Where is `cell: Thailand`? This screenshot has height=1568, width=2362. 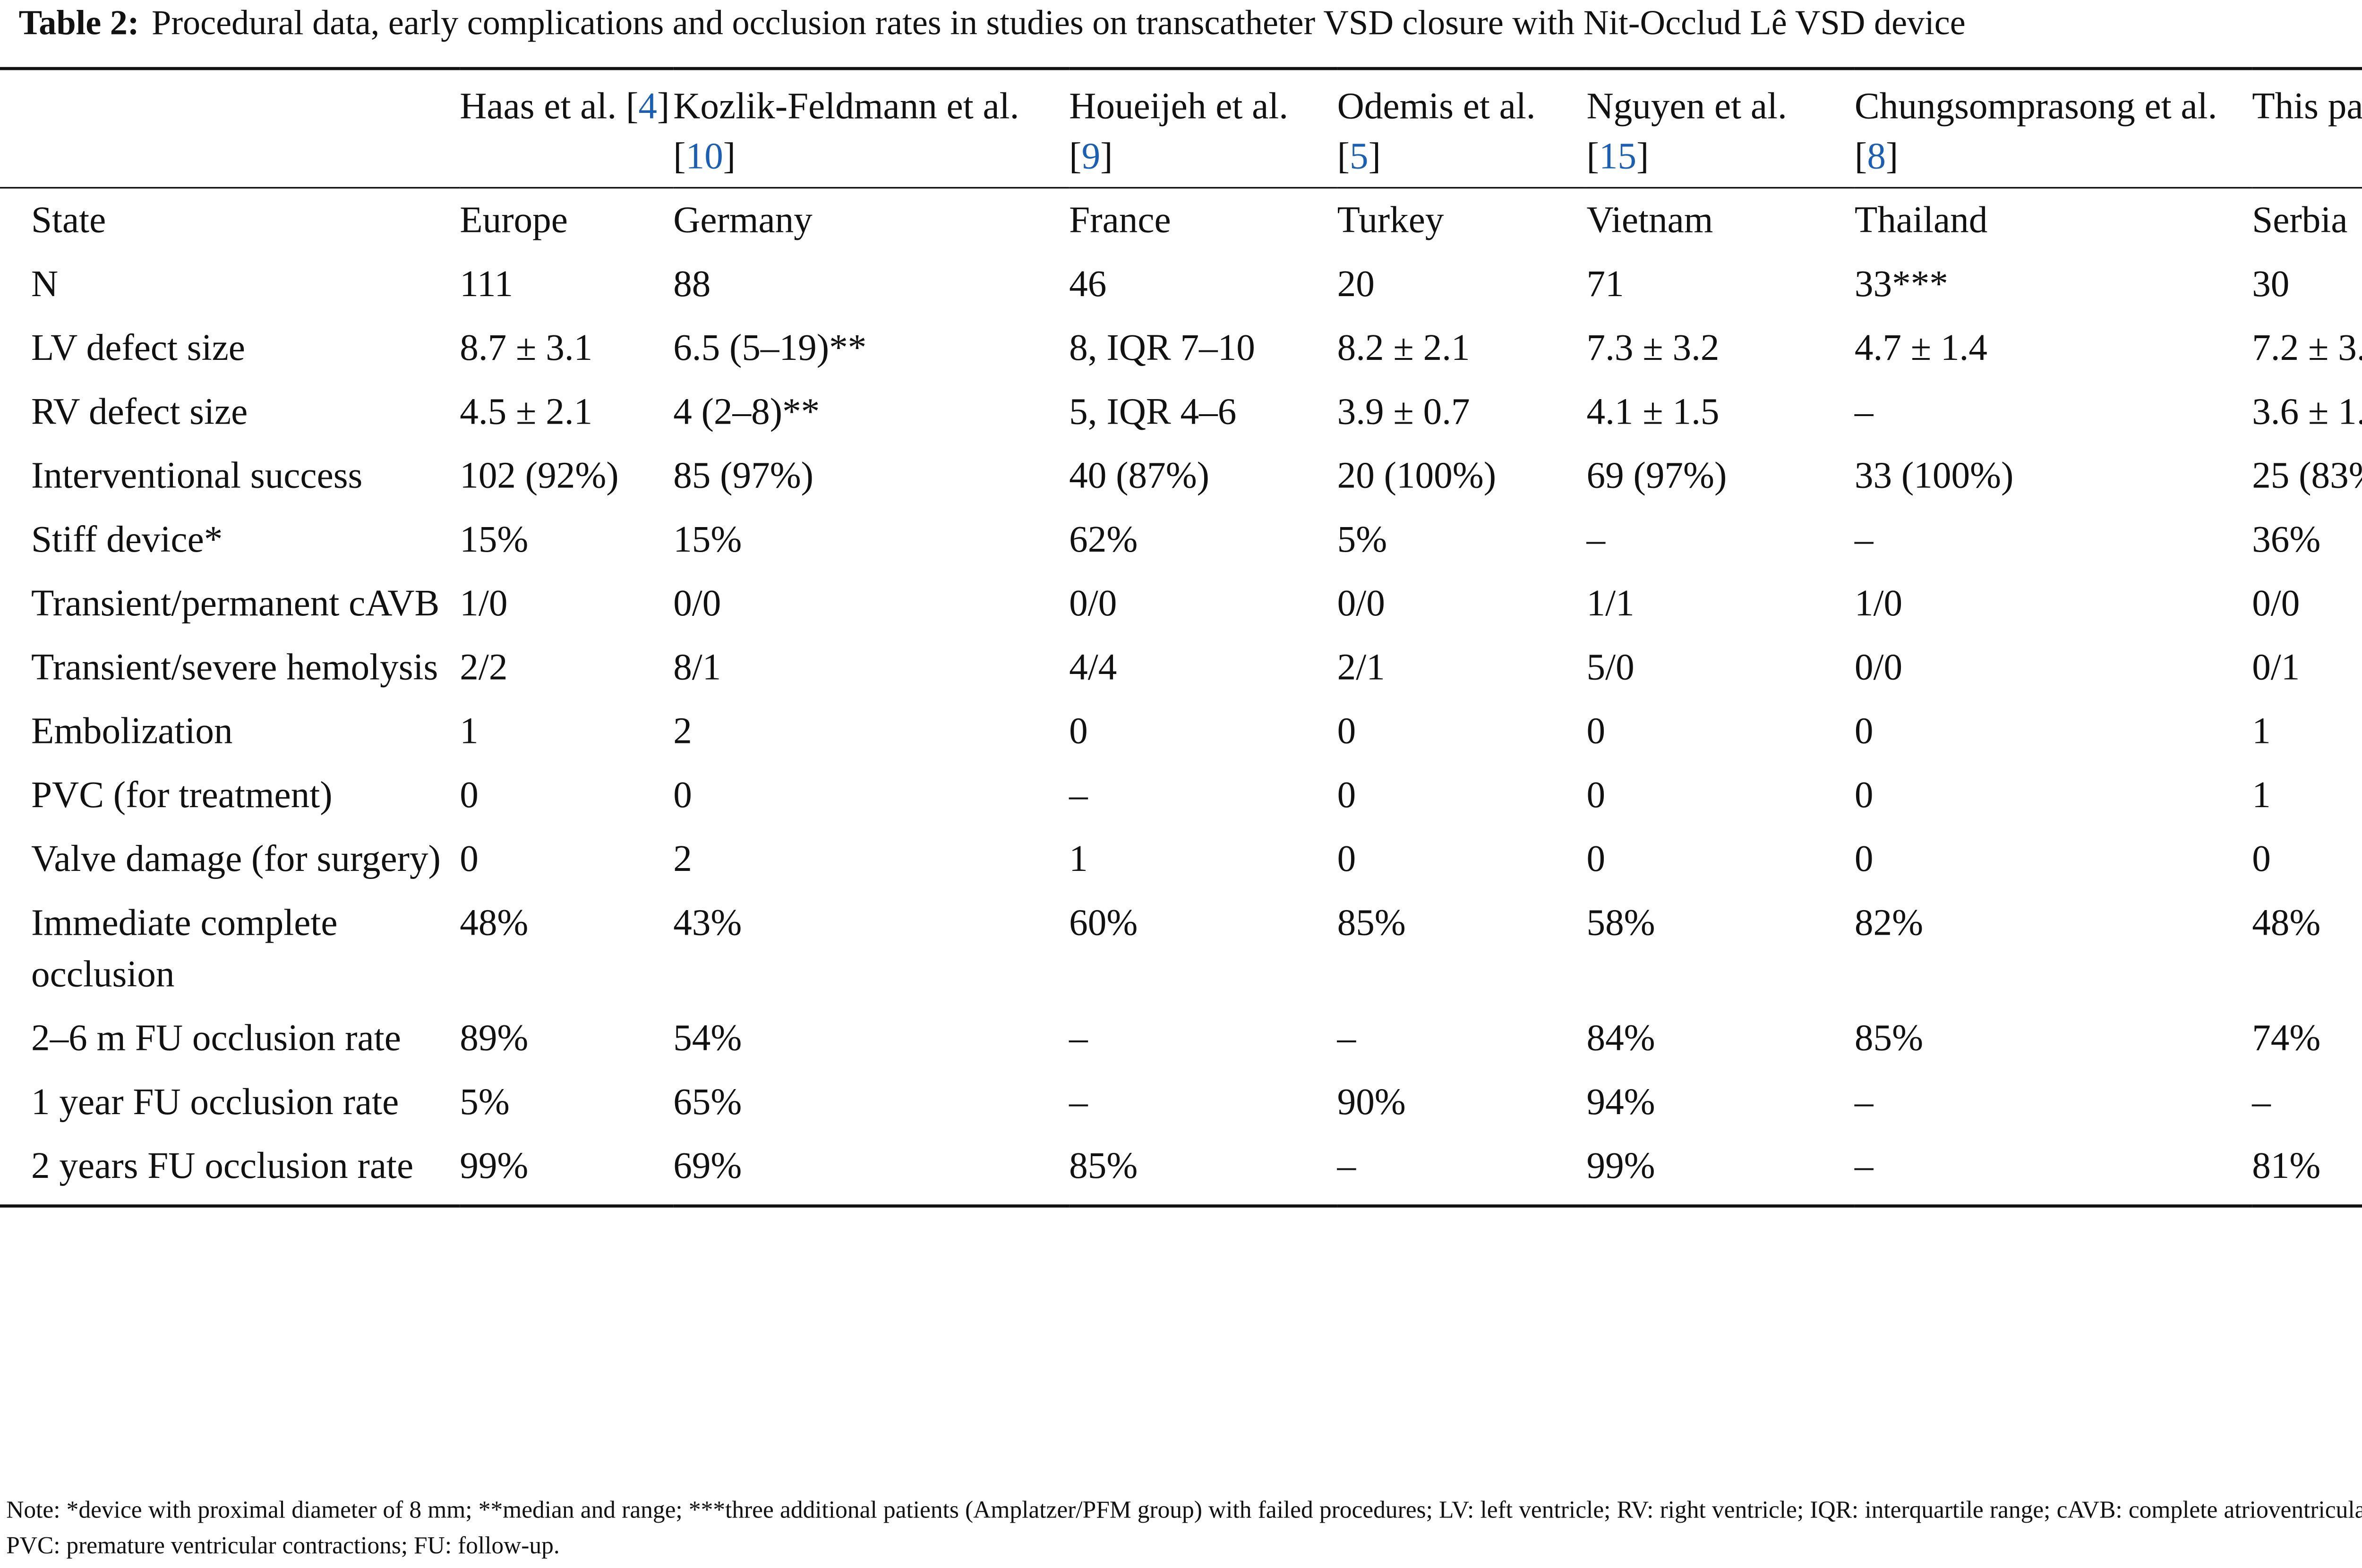 cell: Thailand is located at coordinates (1921, 221).